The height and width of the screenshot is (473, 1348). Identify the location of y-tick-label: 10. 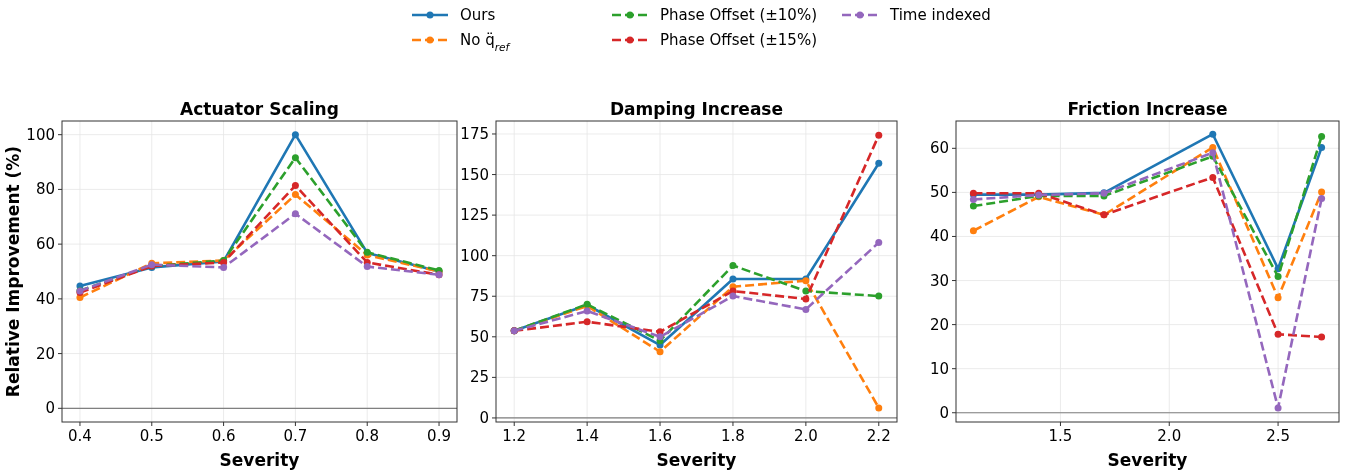
(939, 368).